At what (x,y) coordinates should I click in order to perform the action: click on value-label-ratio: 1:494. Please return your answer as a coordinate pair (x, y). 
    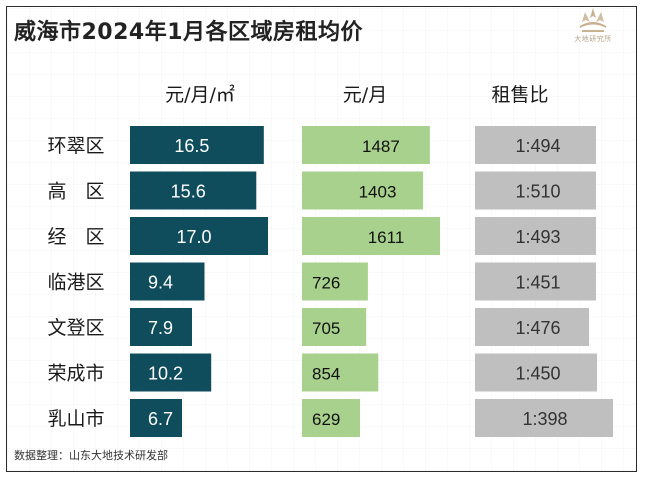
    Looking at the image, I should click on (537, 146).